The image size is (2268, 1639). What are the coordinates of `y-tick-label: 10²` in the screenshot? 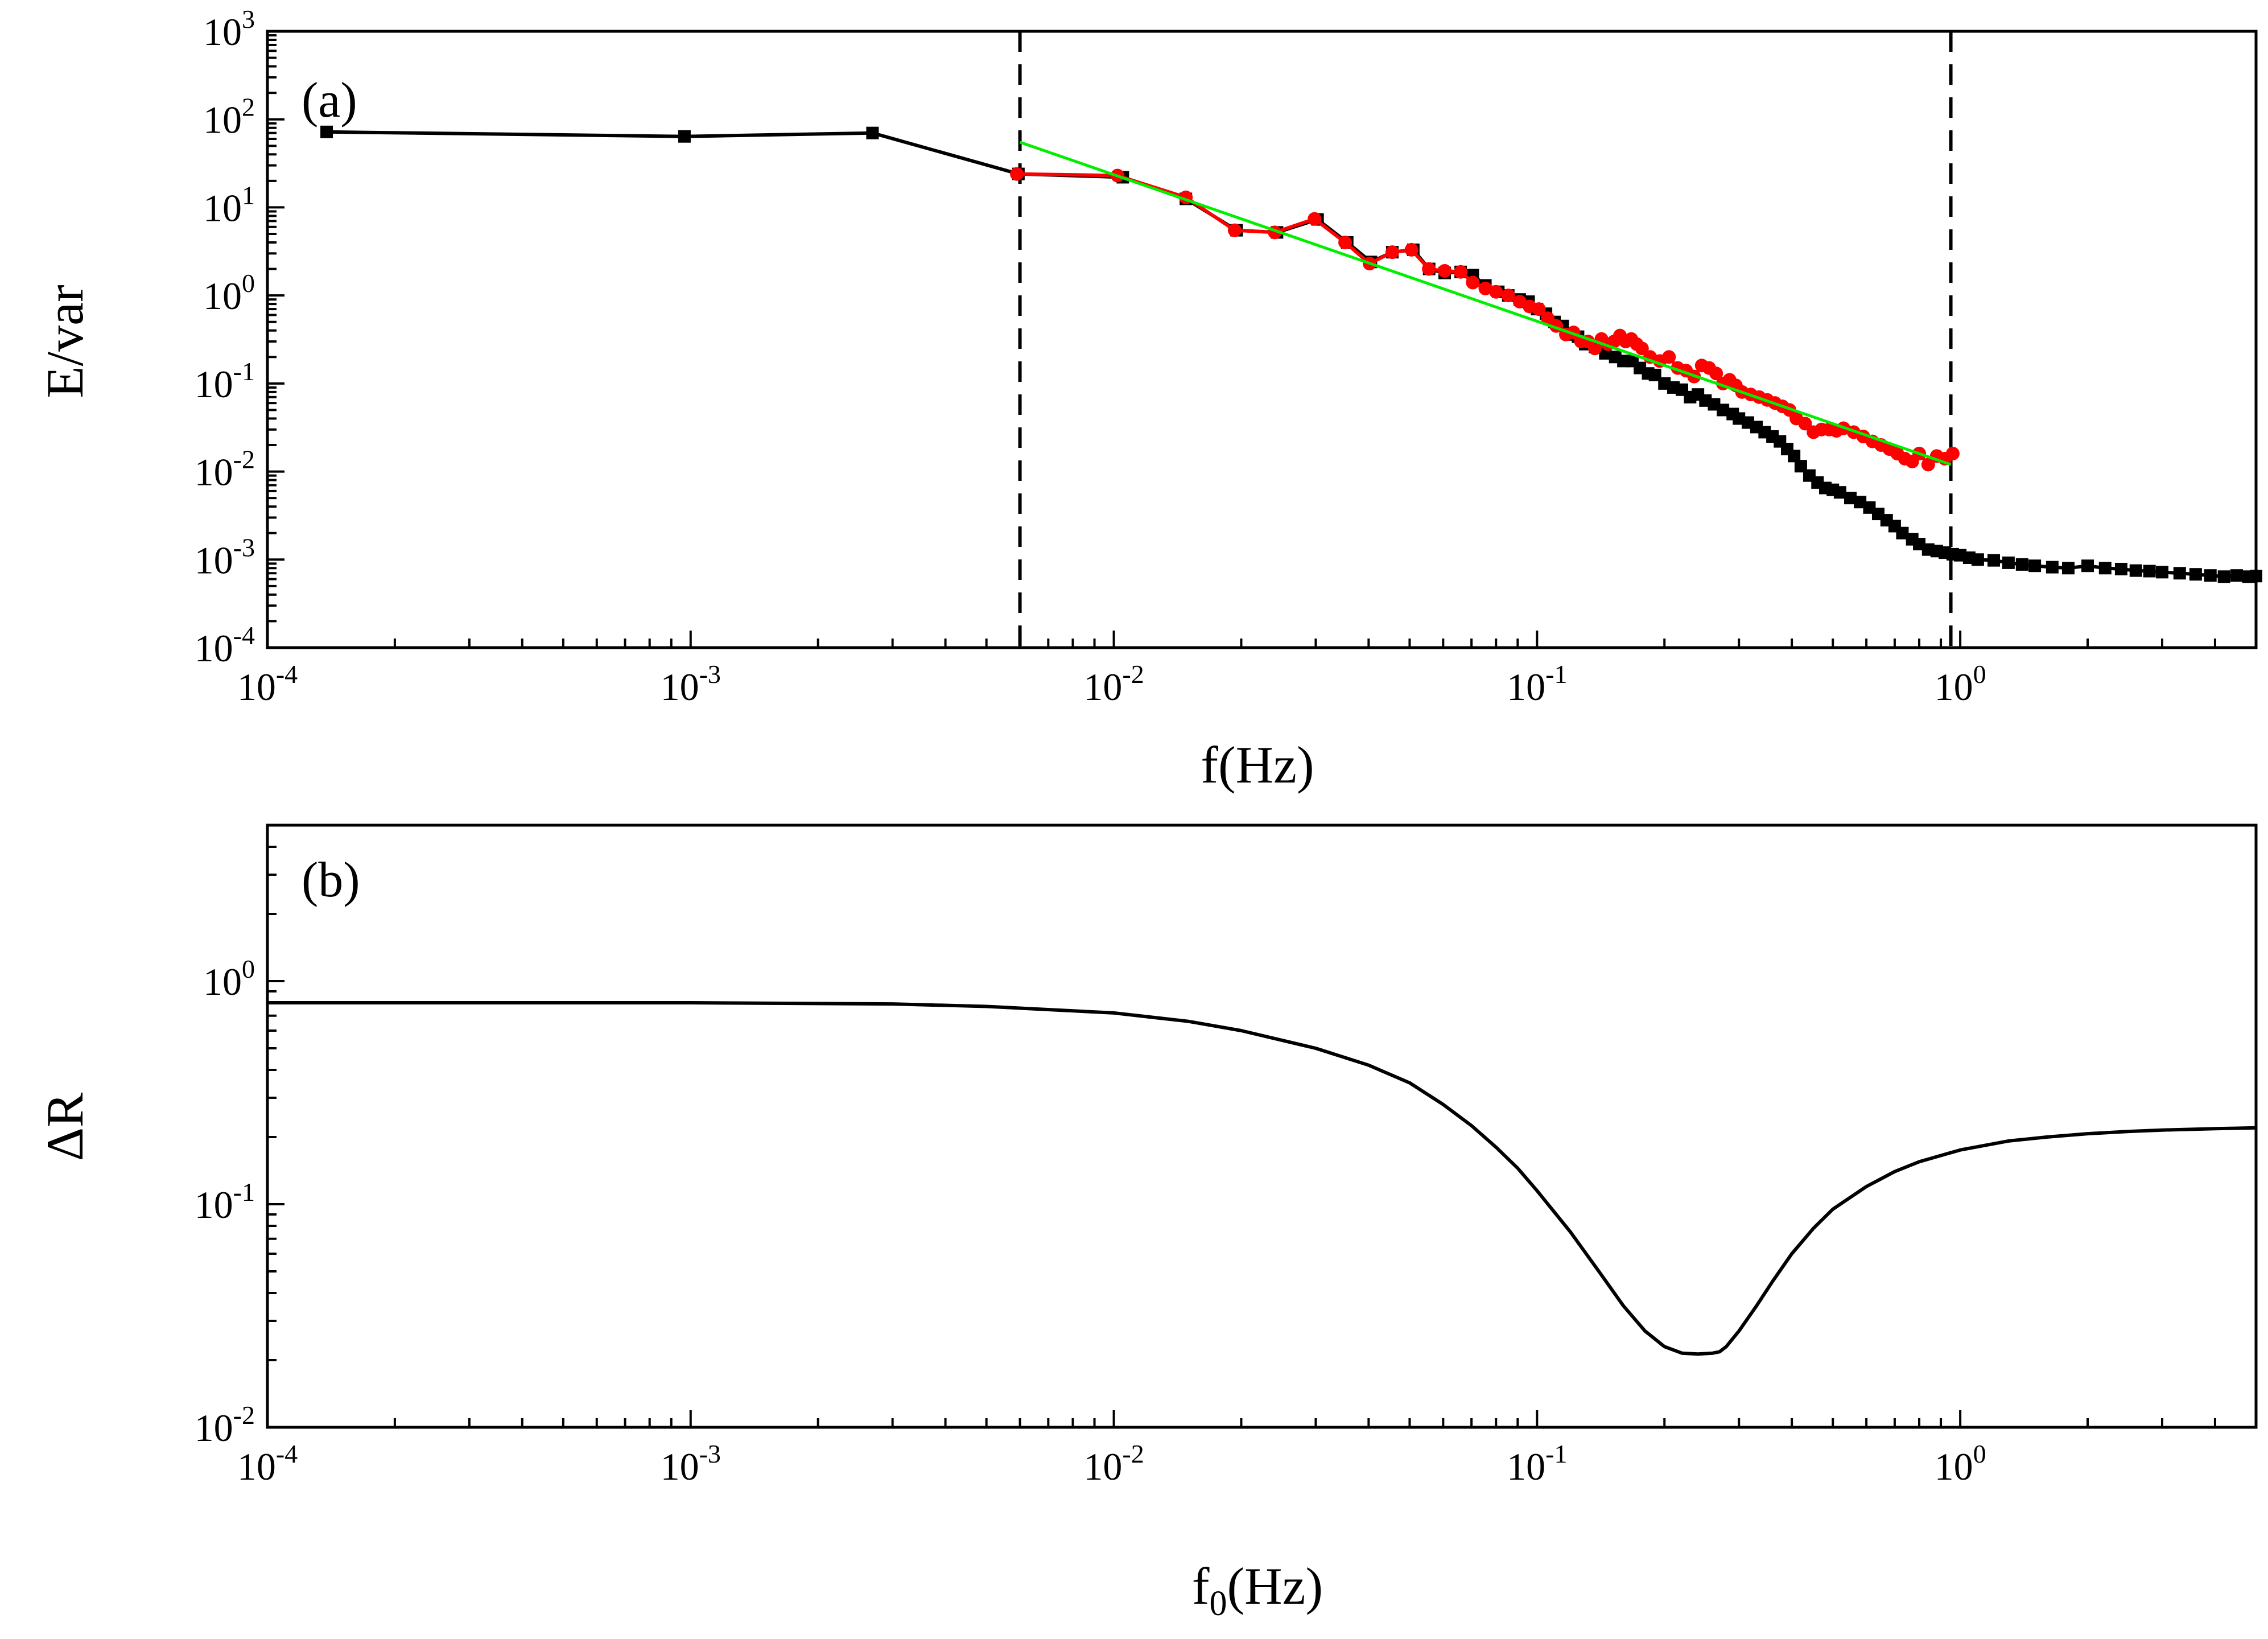 It's located at (229, 117).